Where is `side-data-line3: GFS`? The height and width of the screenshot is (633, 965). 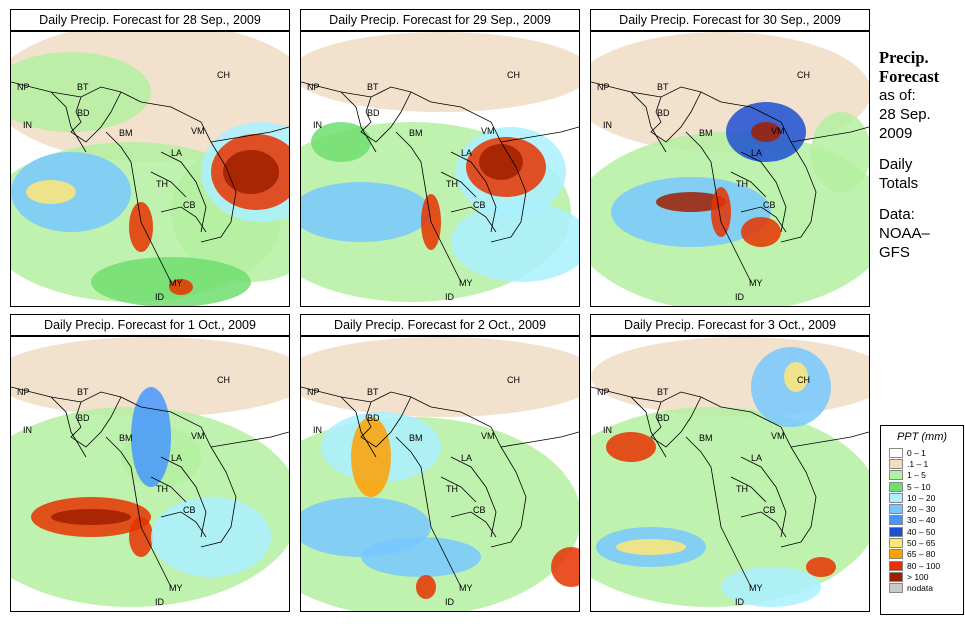
side-data-line3: GFS is located at coordinates (894, 252).